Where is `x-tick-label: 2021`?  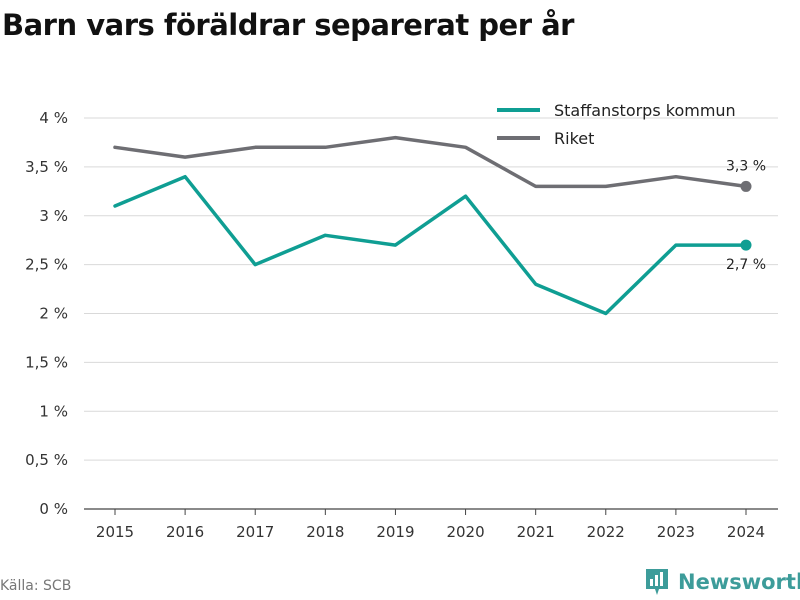
x-tick-label: 2021 is located at coordinates (536, 532).